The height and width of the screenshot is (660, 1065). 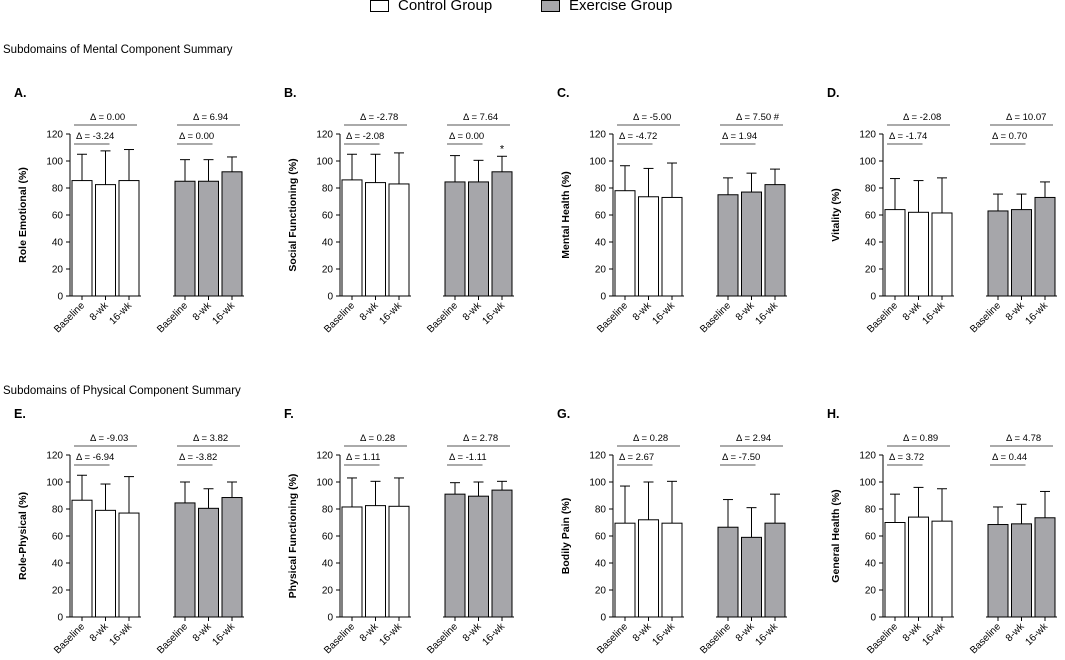 I want to click on delta-label-lower-exercise: Δ = -1.11, so click(x=468, y=457).